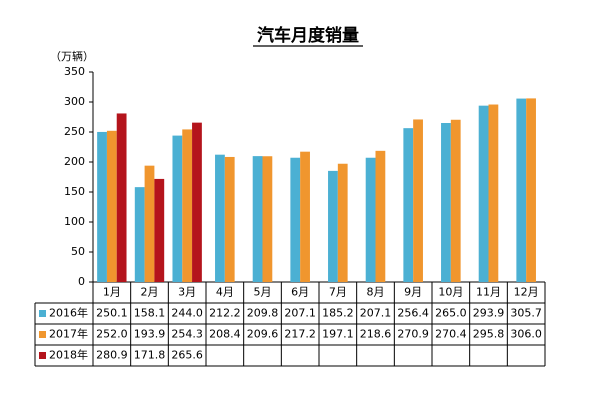  What do you see at coordinates (526, 313) in the screenshot?
I see `table-value: 305.7` at bounding box center [526, 313].